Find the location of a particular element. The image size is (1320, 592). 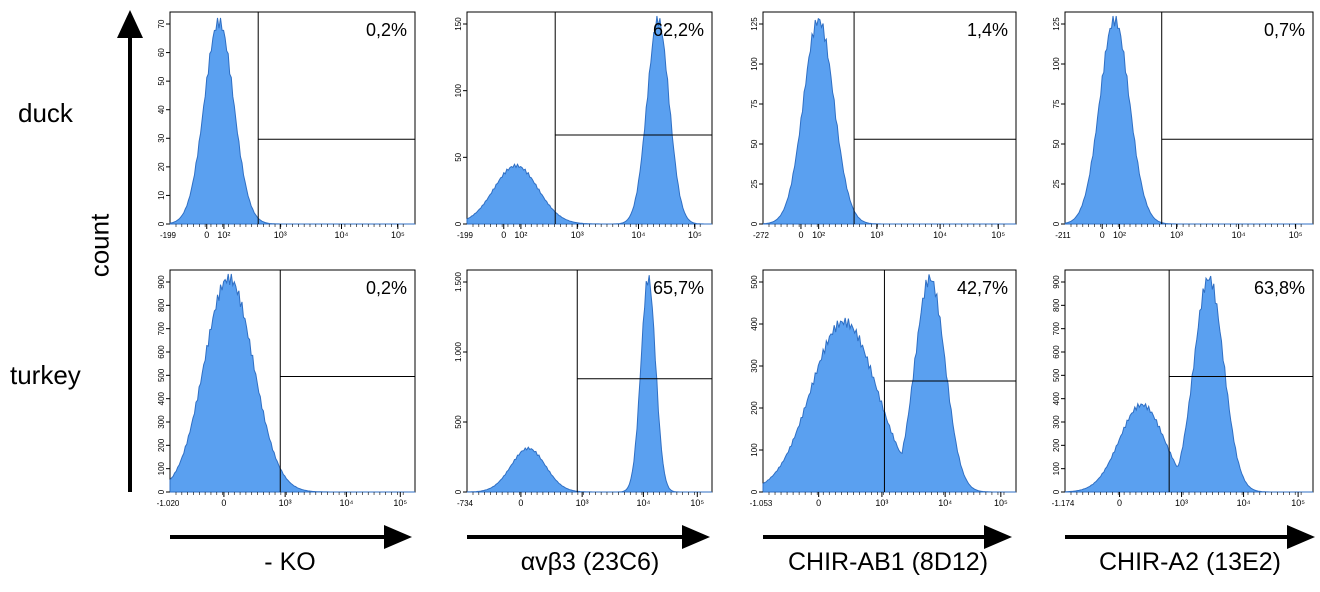

y-tick-label: 30 is located at coordinates (161, 137).